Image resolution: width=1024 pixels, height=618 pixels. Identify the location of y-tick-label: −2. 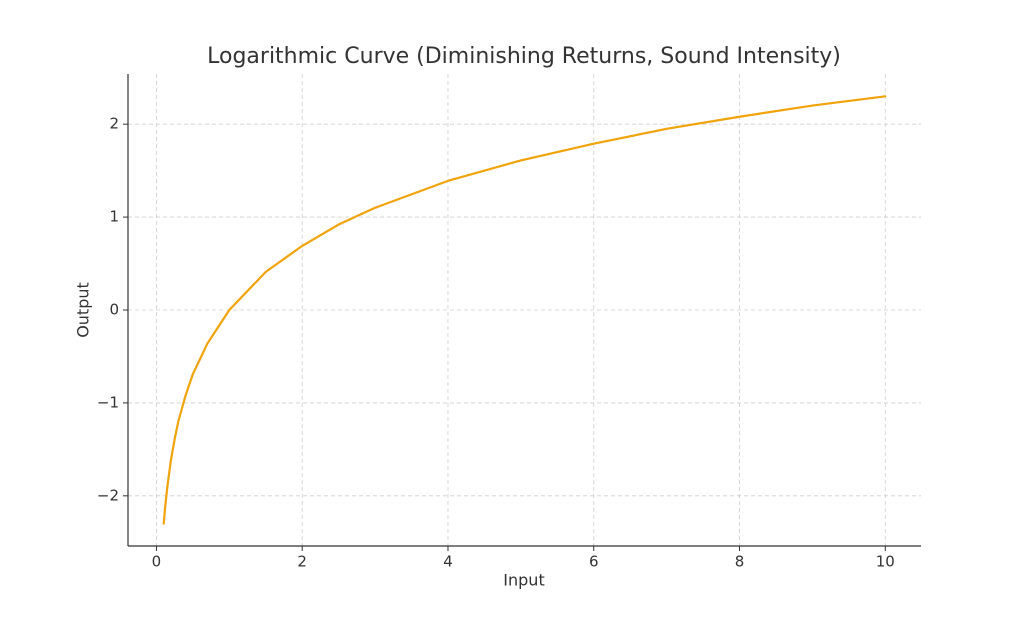
(108, 495).